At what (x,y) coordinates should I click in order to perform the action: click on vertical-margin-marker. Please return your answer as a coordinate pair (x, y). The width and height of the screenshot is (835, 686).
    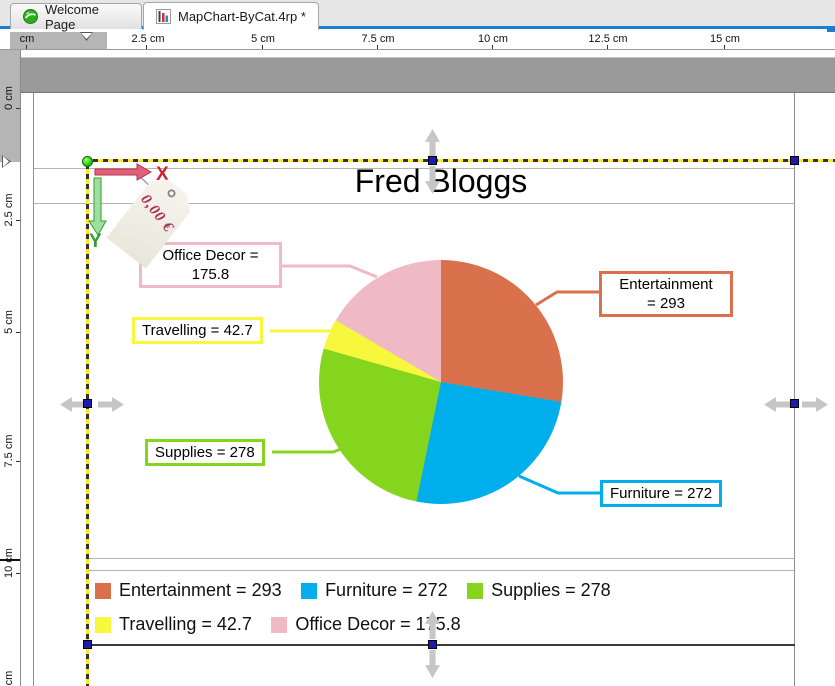
    Looking at the image, I should click on (6, 161).